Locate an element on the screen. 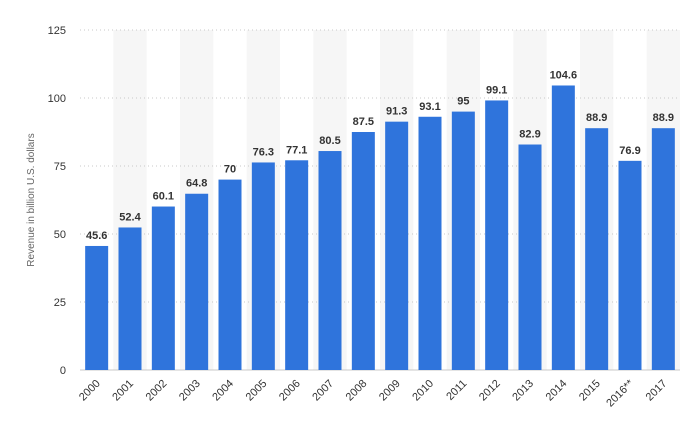 This screenshot has height=423, width=696. y-tick-label: 75 is located at coordinates (60, 167).